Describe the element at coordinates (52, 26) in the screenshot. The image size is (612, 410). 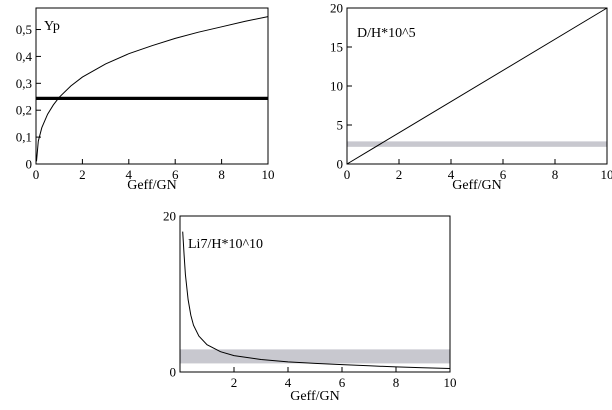
I see `panel-annotation: Yp` at that location.